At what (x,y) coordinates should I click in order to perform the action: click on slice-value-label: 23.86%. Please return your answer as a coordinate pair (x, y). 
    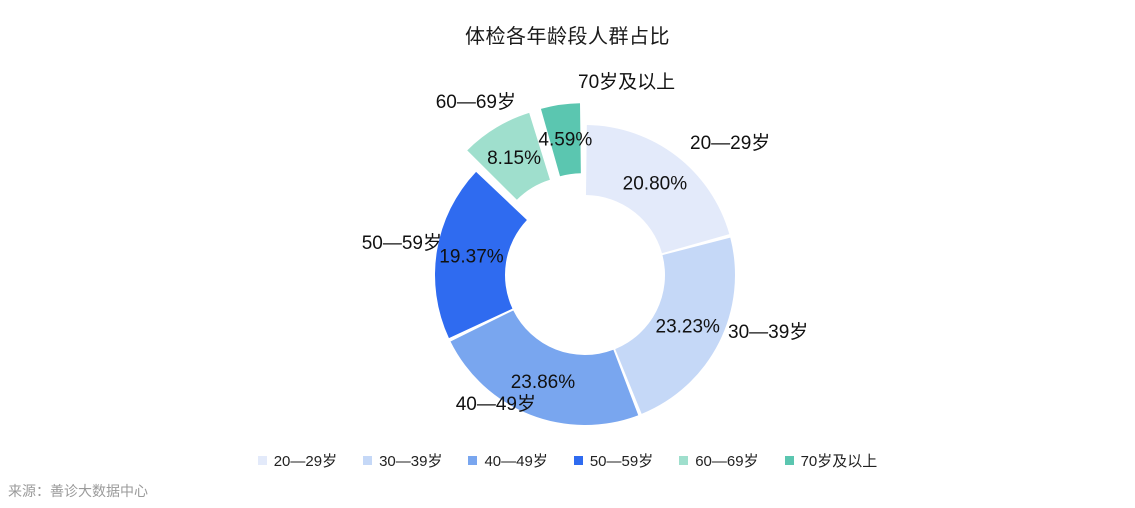
    Looking at the image, I should click on (543, 382).